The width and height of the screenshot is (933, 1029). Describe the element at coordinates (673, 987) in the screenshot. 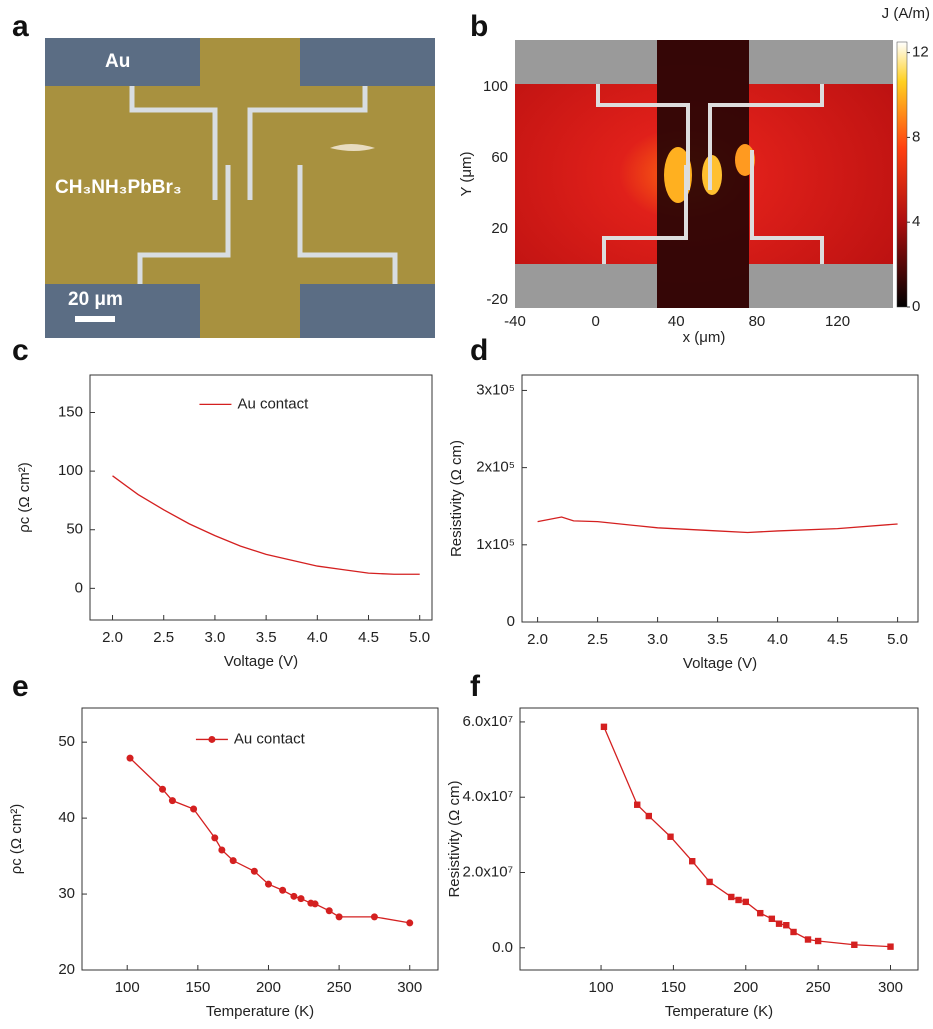

I see `x-tick-label: 150` at that location.